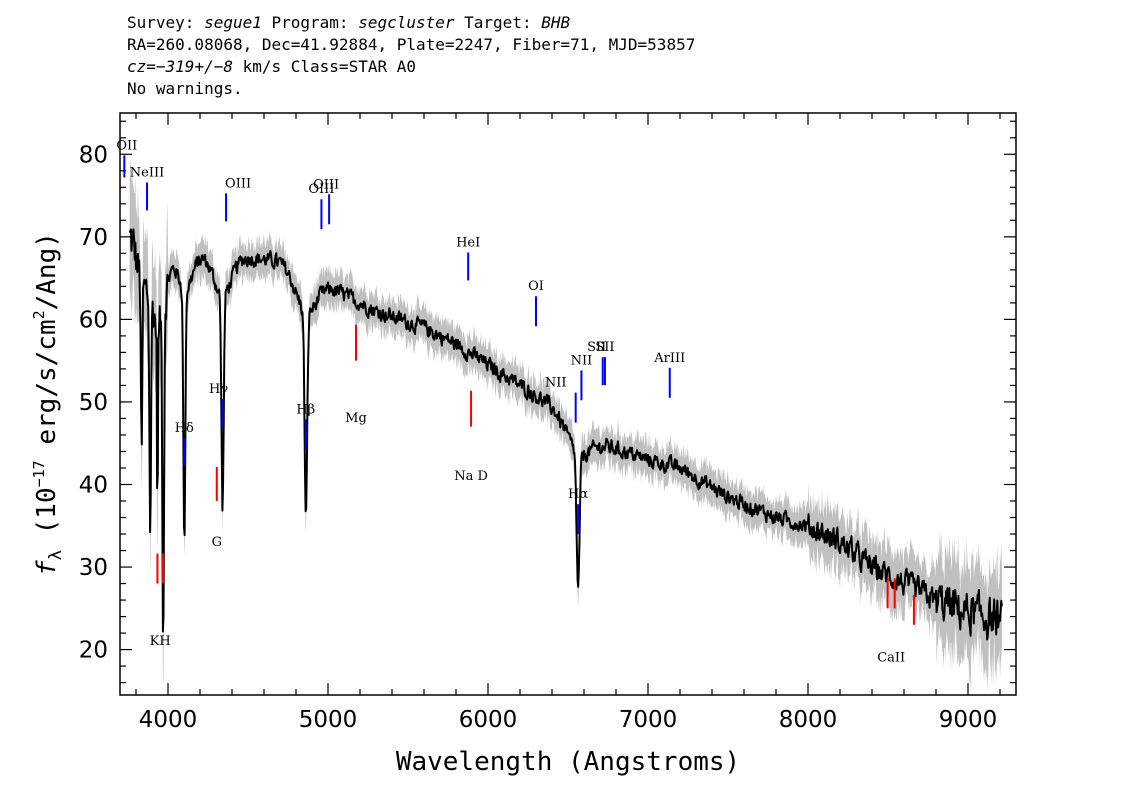 This screenshot has width=1134, height=810. What do you see at coordinates (93, 320) in the screenshot?
I see `y-tick-label: 60` at bounding box center [93, 320].